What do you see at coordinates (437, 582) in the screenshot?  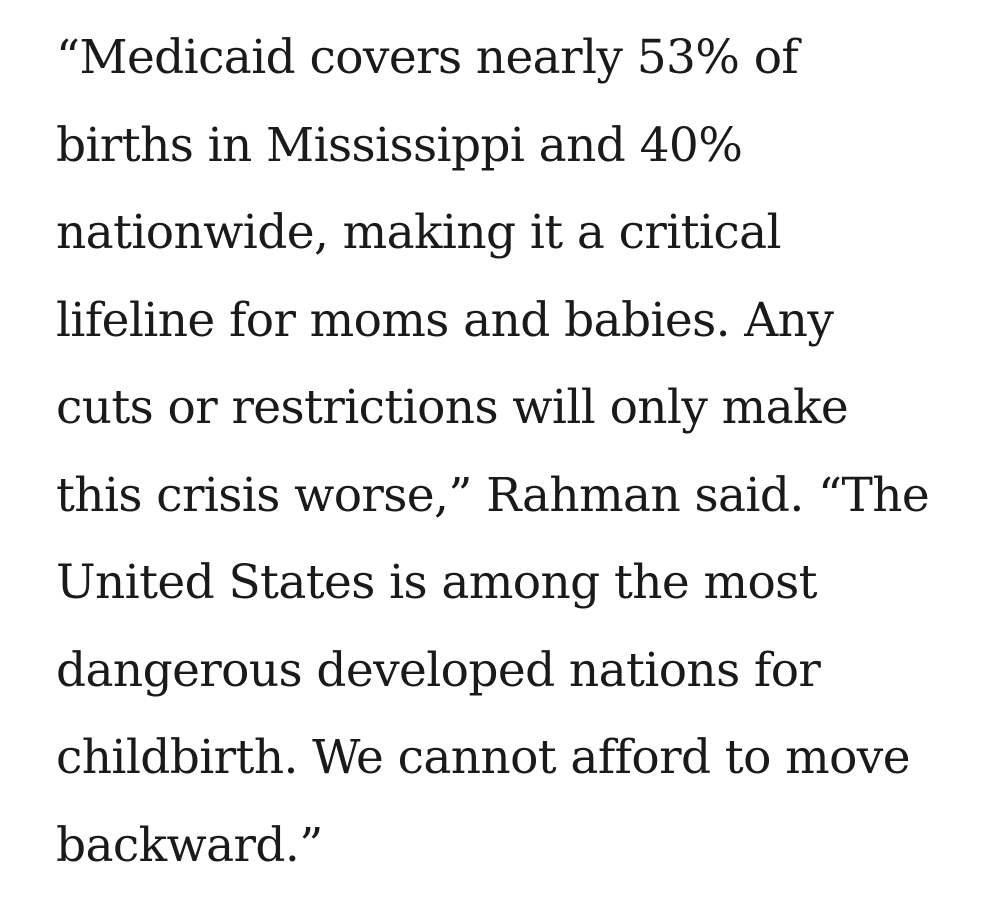 I see `paragraph-line: United States is among the most` at bounding box center [437, 582].